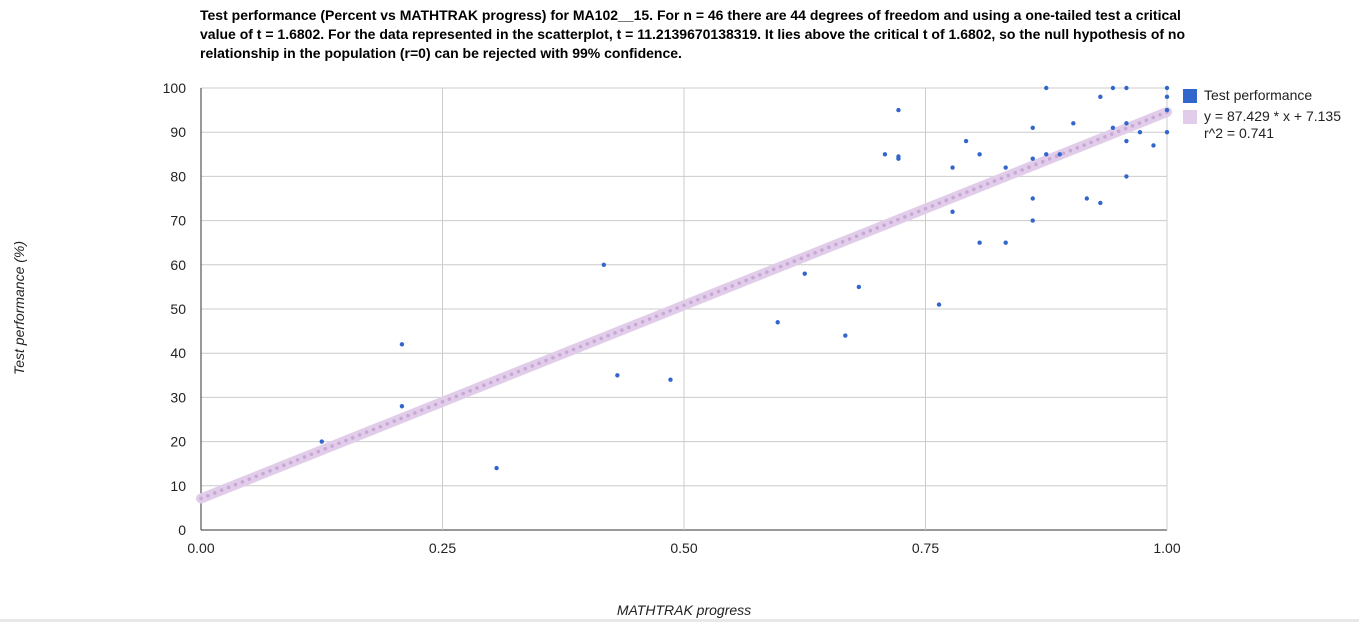 This screenshot has height=622, width=1359. I want to click on y-tick-label: 100, so click(175, 88).